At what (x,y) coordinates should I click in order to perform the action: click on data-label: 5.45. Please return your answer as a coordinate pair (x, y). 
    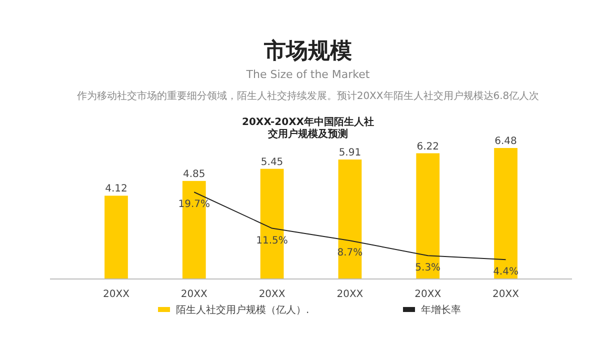
    Looking at the image, I should click on (272, 162).